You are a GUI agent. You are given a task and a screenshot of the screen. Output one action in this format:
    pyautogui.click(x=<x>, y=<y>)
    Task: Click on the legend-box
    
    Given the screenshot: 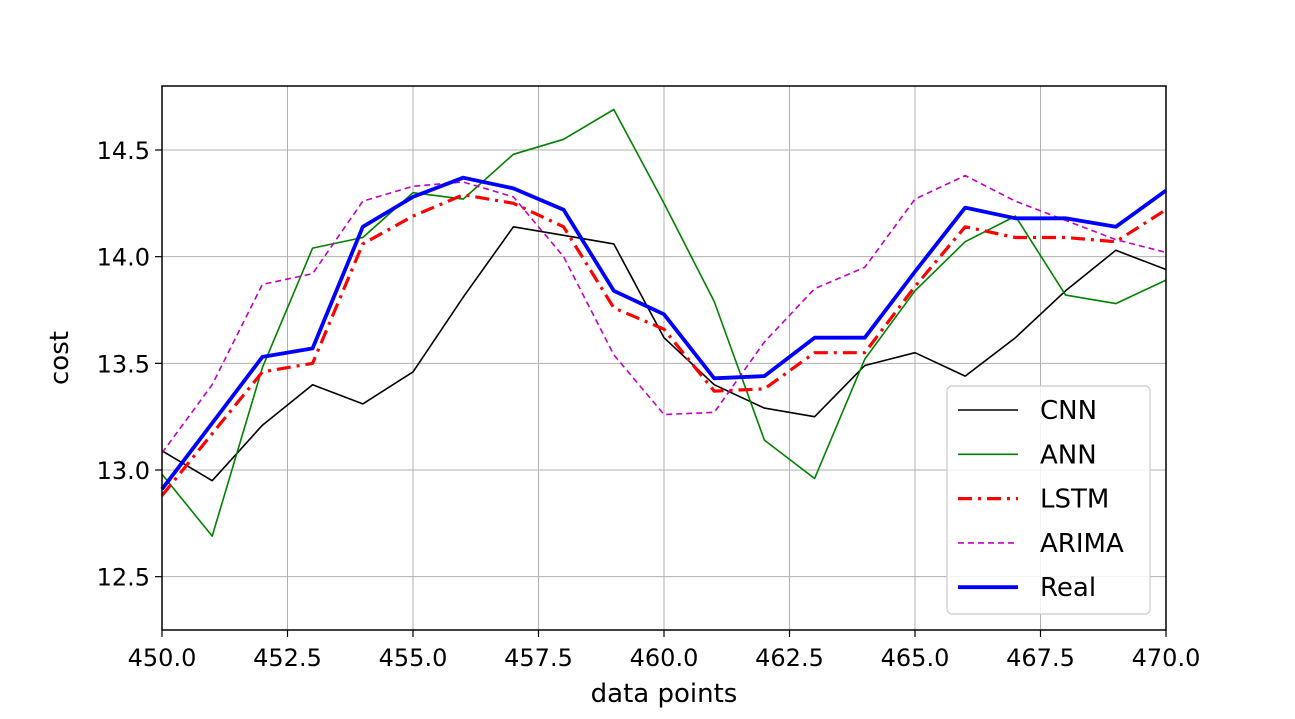 What is the action you would take?
    pyautogui.click(x=1048, y=500)
    